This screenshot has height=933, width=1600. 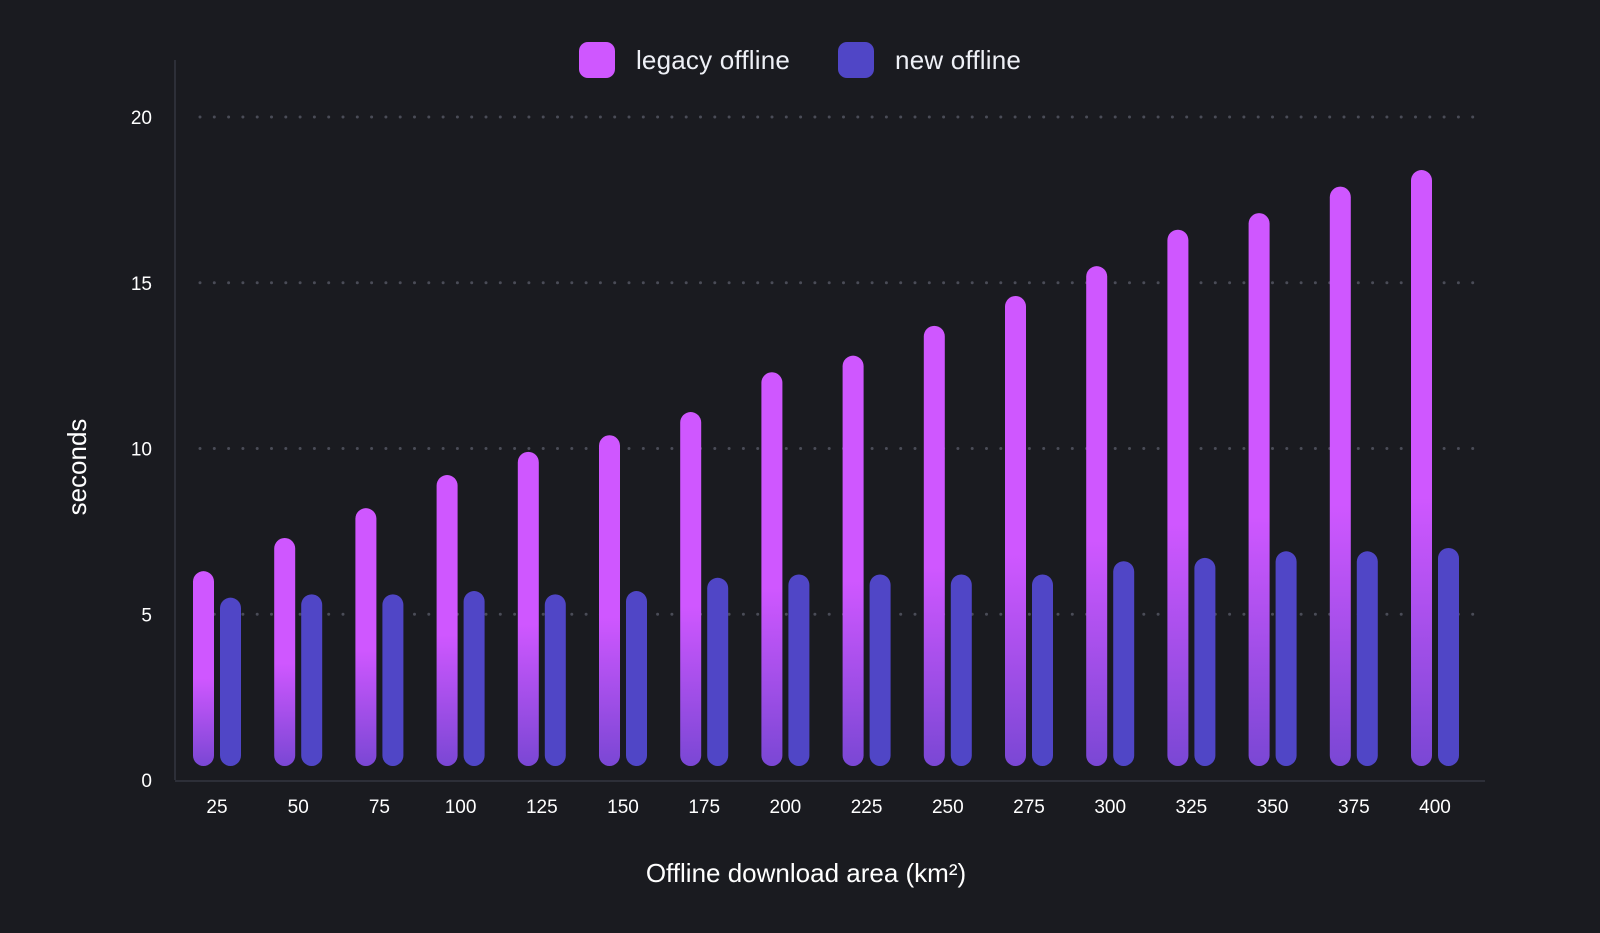 I want to click on legend-label-legacy-offline: legacy offline, so click(x=713, y=59).